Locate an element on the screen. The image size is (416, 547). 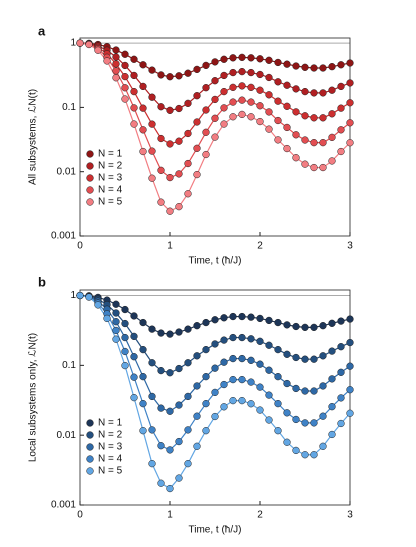
x-axis-label: Time, t (ħ/J) is located at coordinates (215, 261).